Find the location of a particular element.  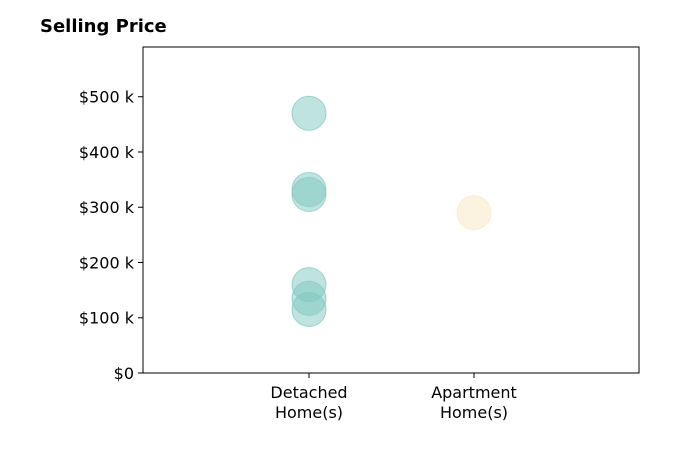

x-axis: Detached Home(s) Apartment Home(s) is located at coordinates (393, 397).